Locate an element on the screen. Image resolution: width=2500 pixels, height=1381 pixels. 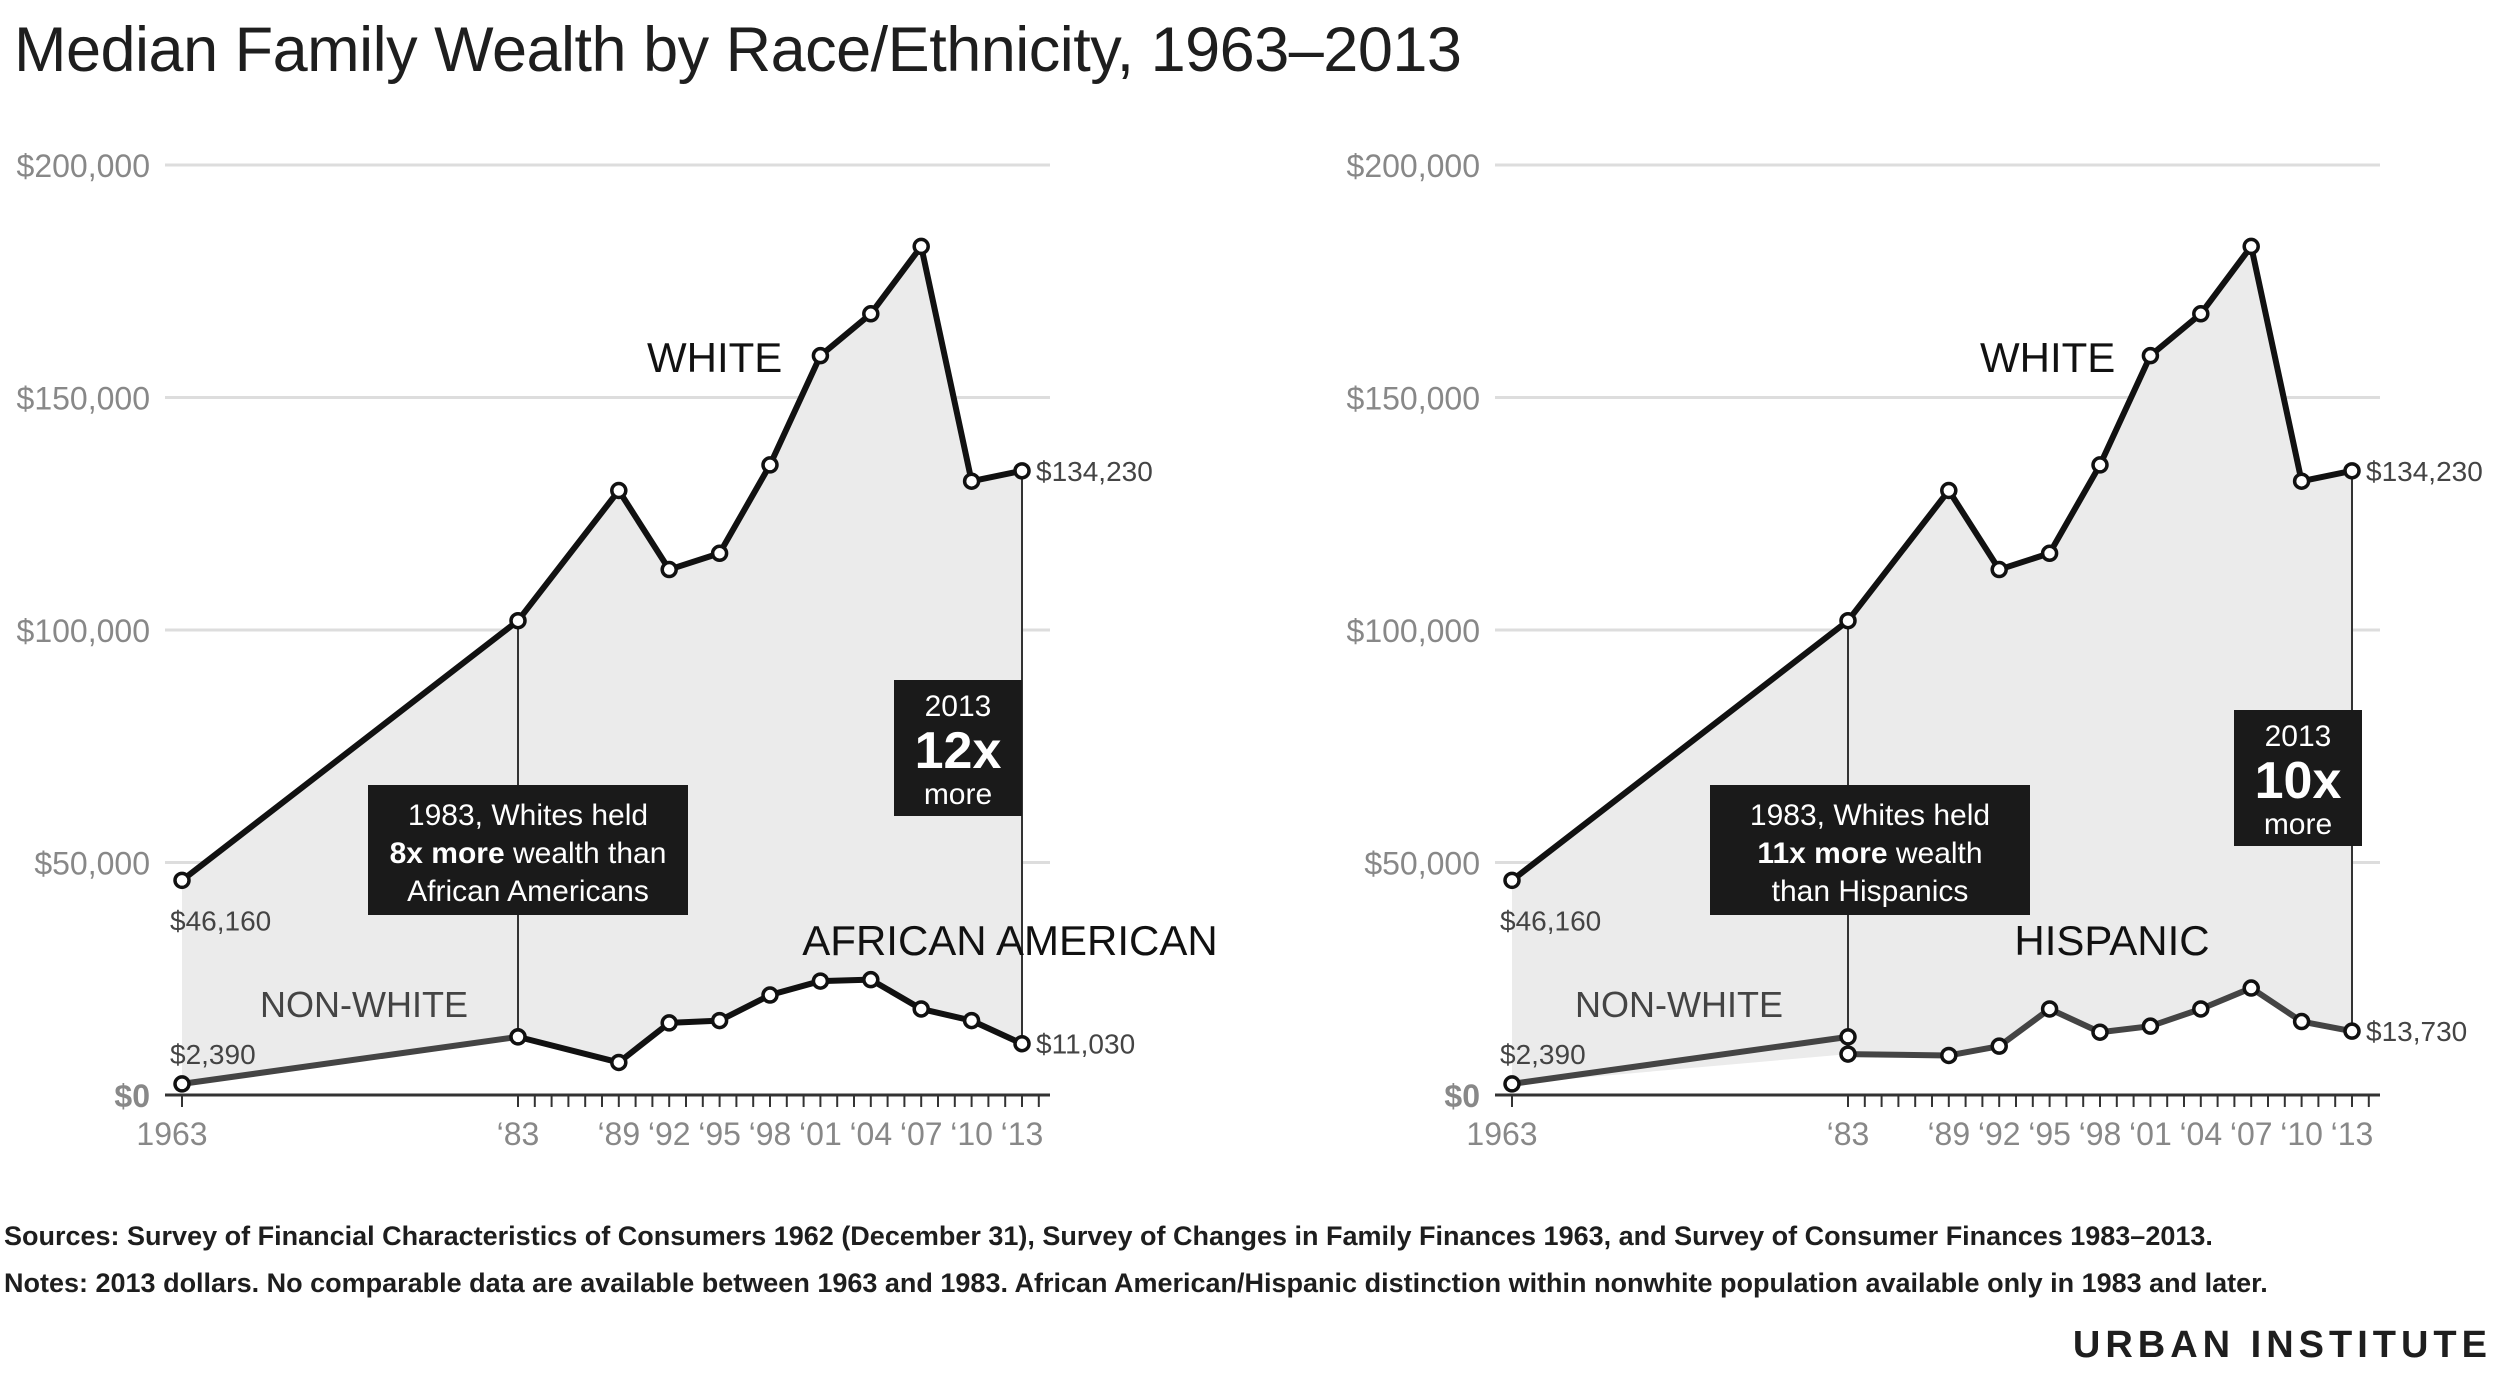
y-tick-label: $150,000 is located at coordinates (83, 399).